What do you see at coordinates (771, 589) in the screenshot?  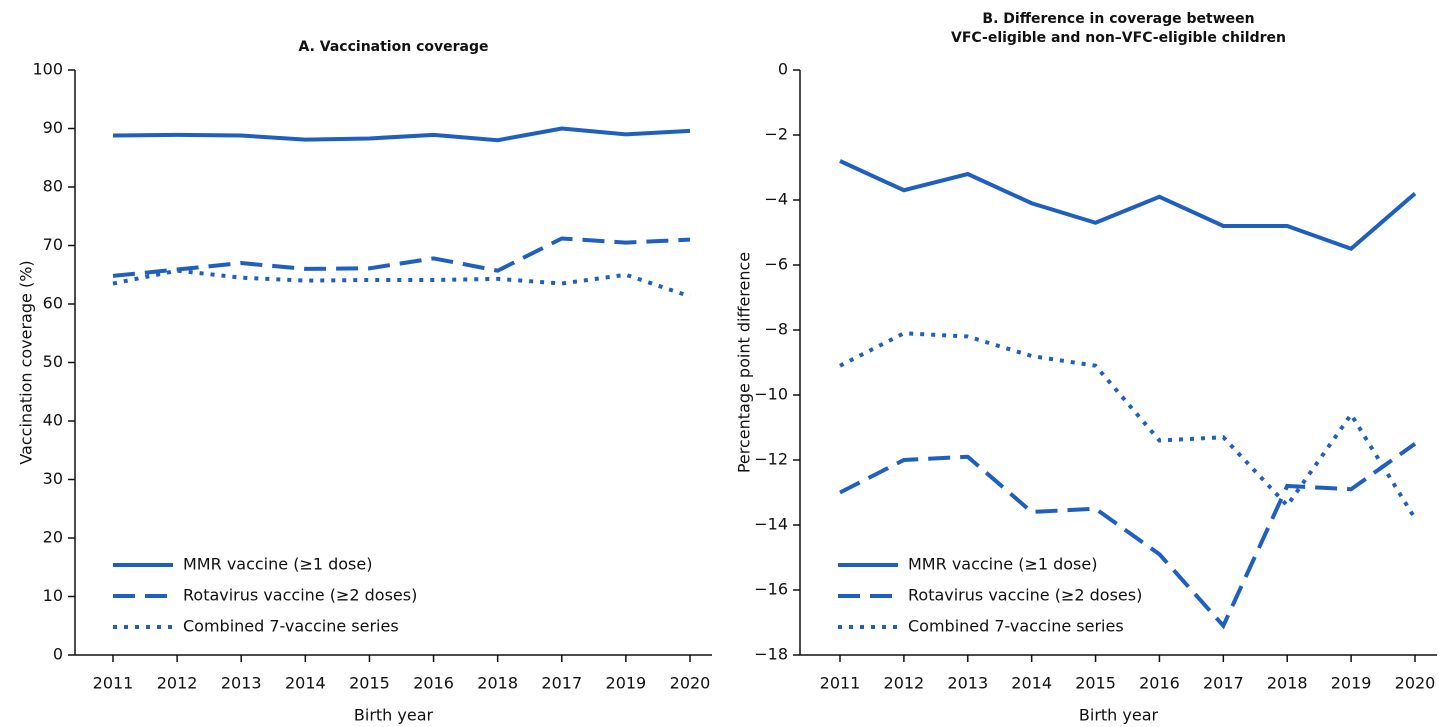 I see `y-tick-label: −16` at bounding box center [771, 589].